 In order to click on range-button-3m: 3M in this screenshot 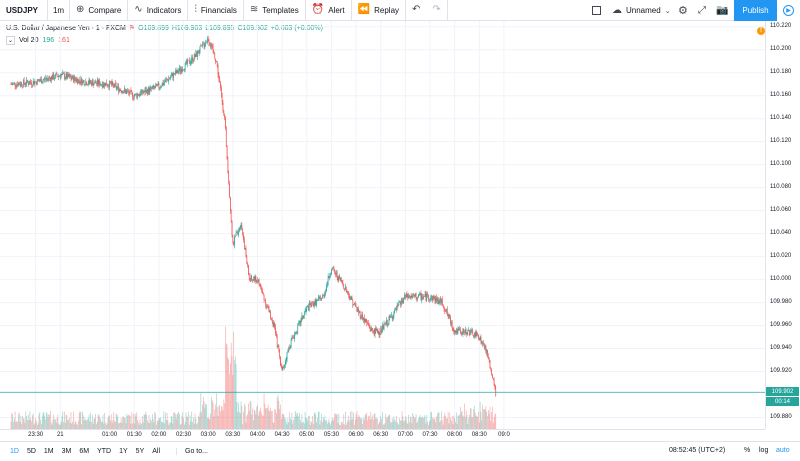, I will do `click(66, 451)`.